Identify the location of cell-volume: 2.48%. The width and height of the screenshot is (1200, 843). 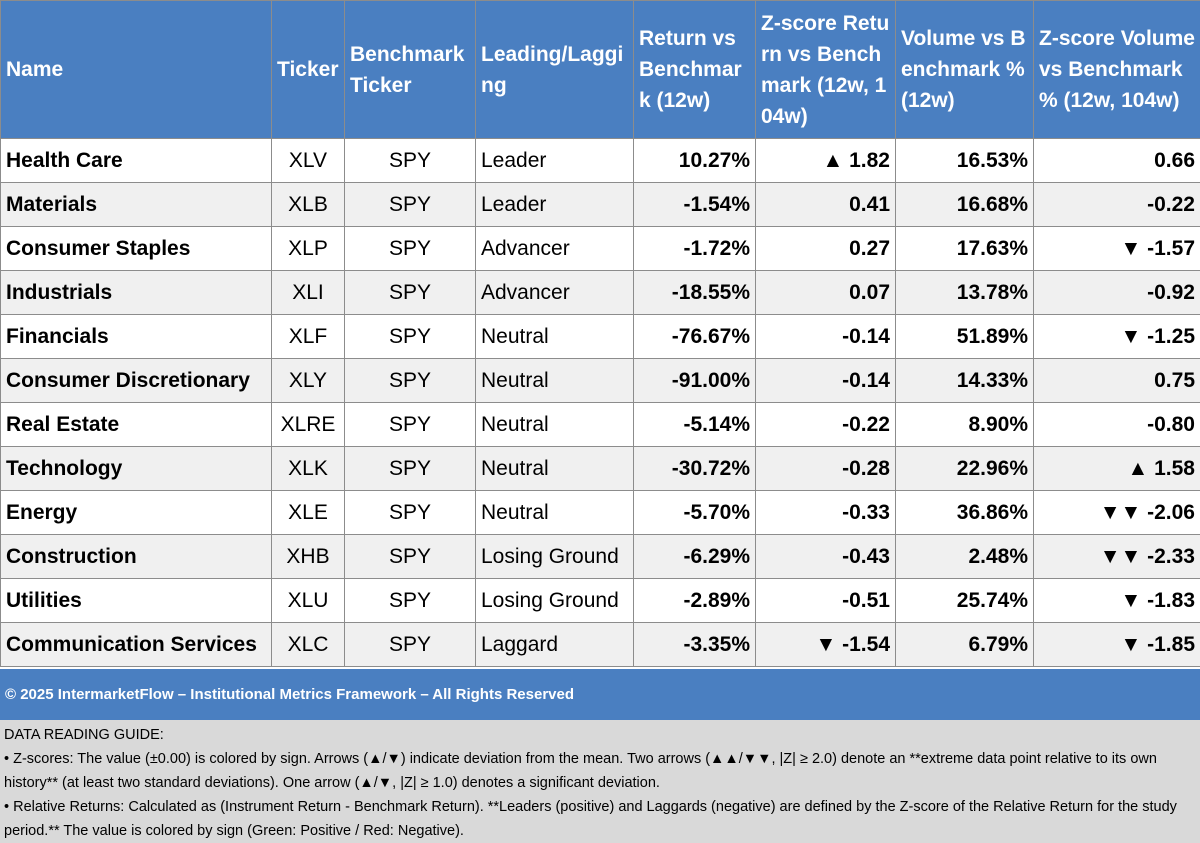
(964, 556).